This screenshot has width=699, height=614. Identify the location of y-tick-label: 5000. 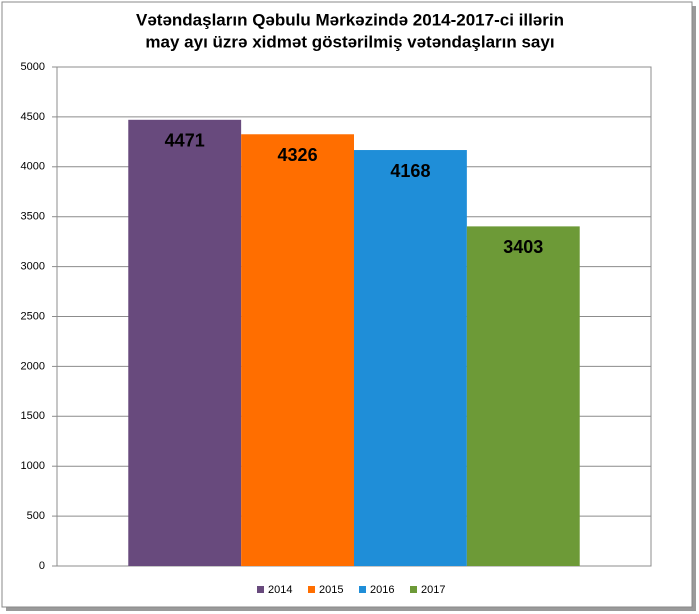
(33, 67).